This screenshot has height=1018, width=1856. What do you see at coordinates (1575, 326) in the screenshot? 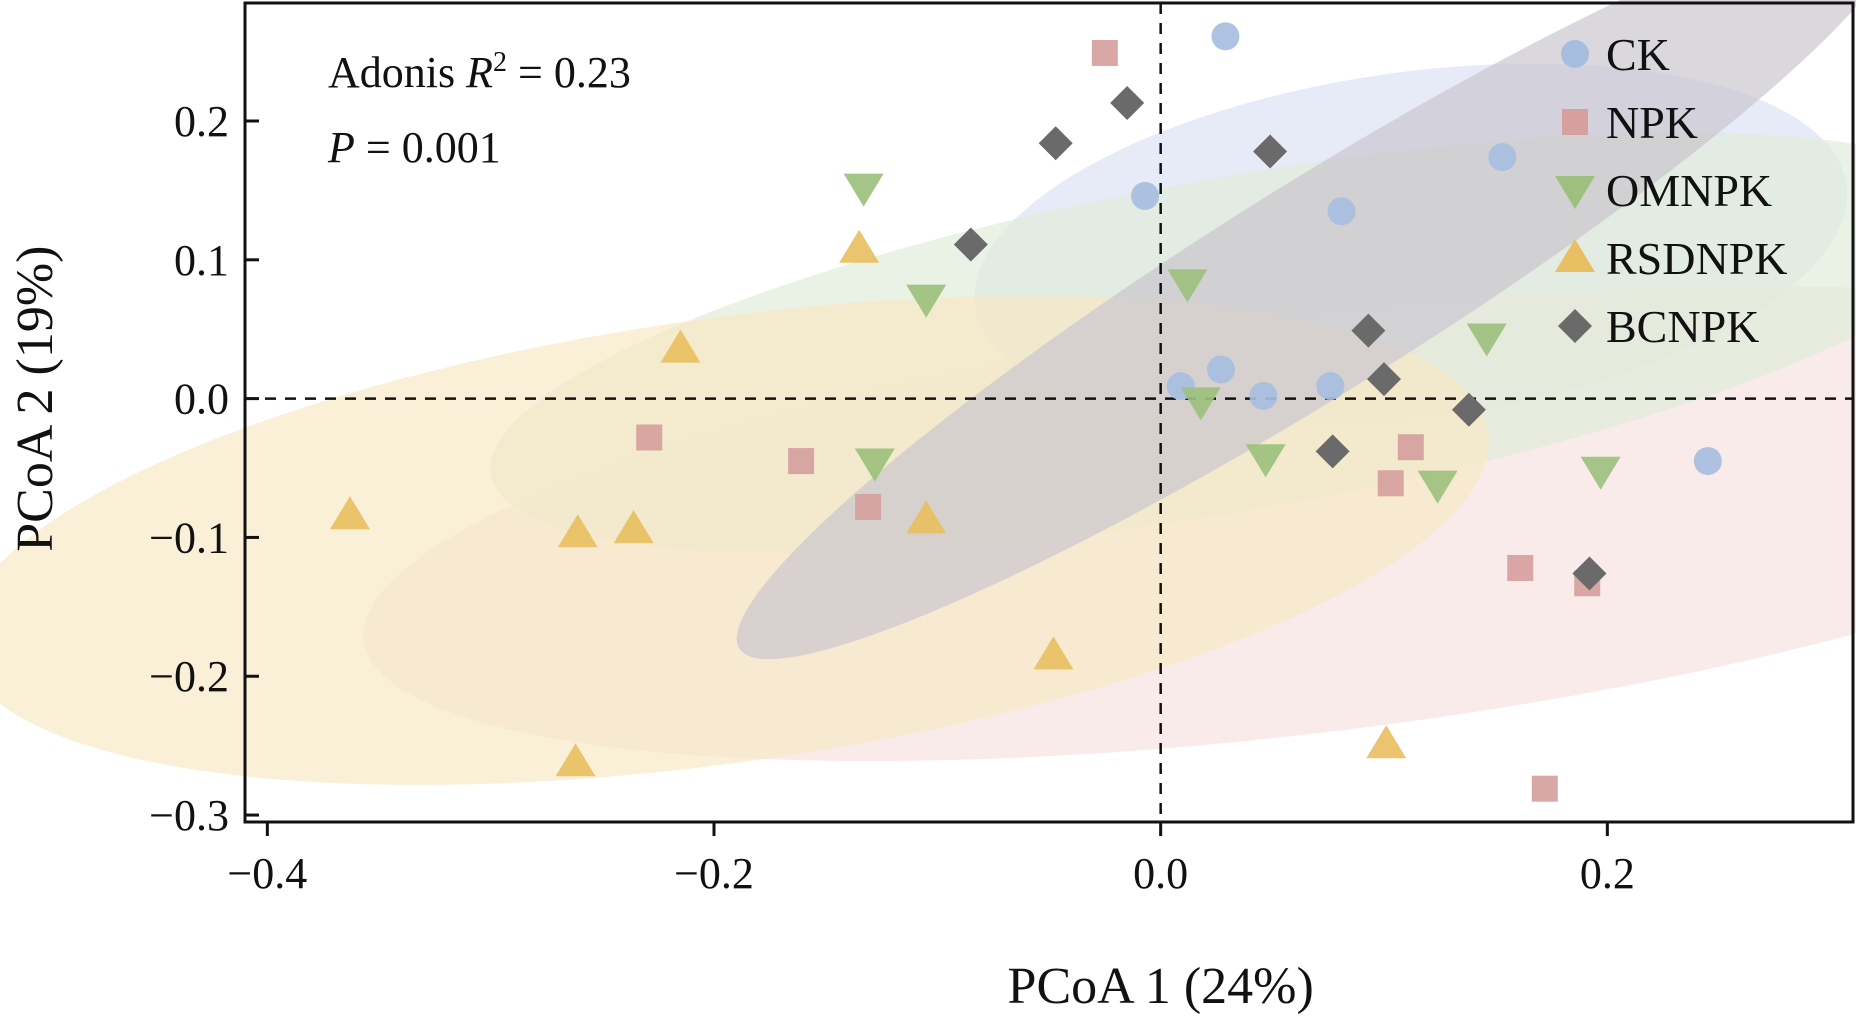
I see `legend-marker-bcnpk` at bounding box center [1575, 326].